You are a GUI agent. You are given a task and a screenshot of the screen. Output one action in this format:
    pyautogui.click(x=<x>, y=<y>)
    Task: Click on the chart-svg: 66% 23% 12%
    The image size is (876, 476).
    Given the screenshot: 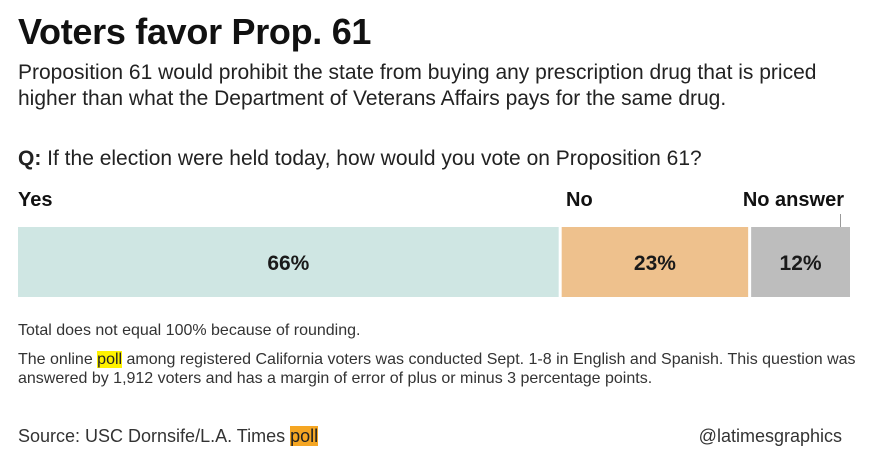 What is the action you would take?
    pyautogui.click(x=434, y=262)
    